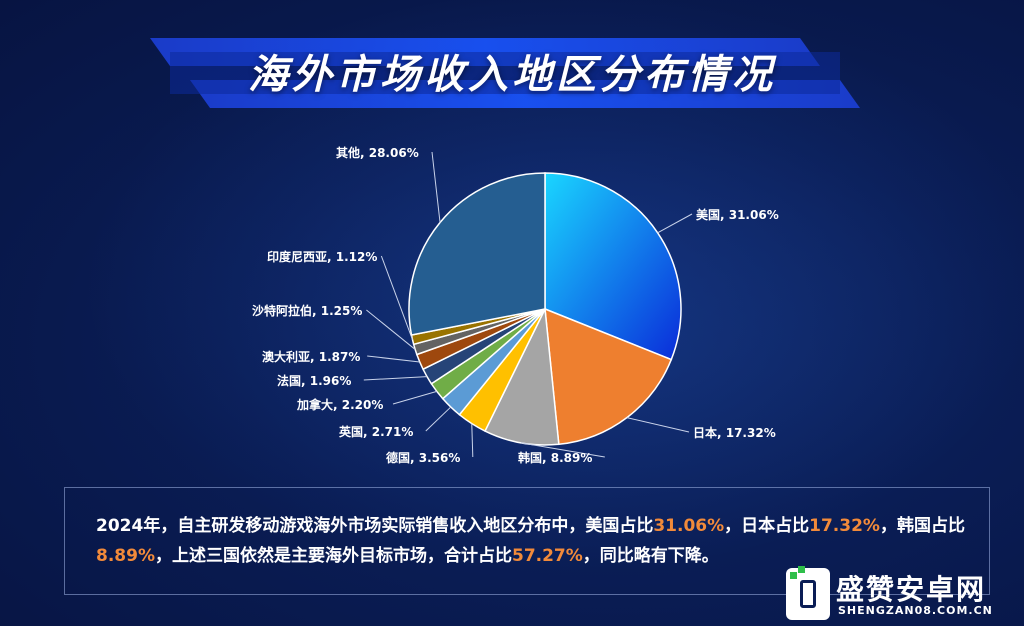 This screenshot has width=1024, height=626. I want to click on title-banner, so click(505, 73).